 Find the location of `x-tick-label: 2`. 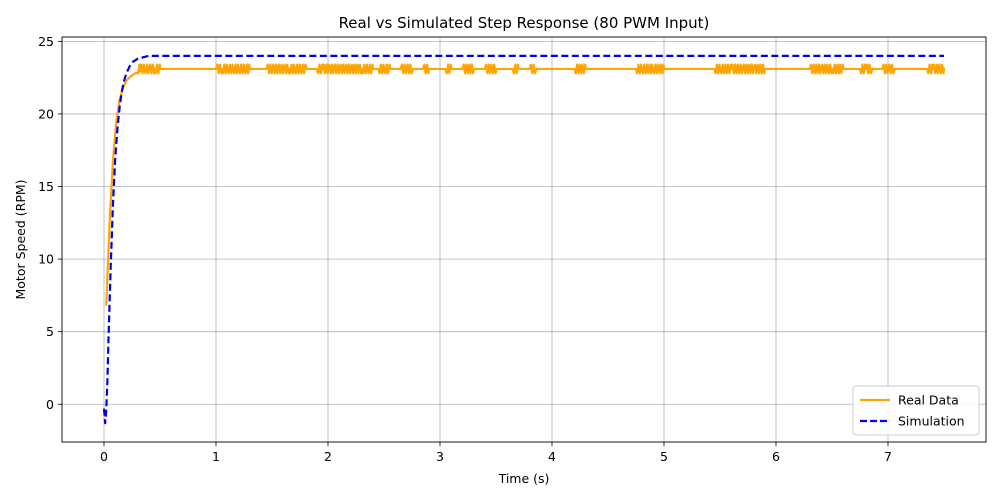

x-tick-label: 2 is located at coordinates (328, 456).